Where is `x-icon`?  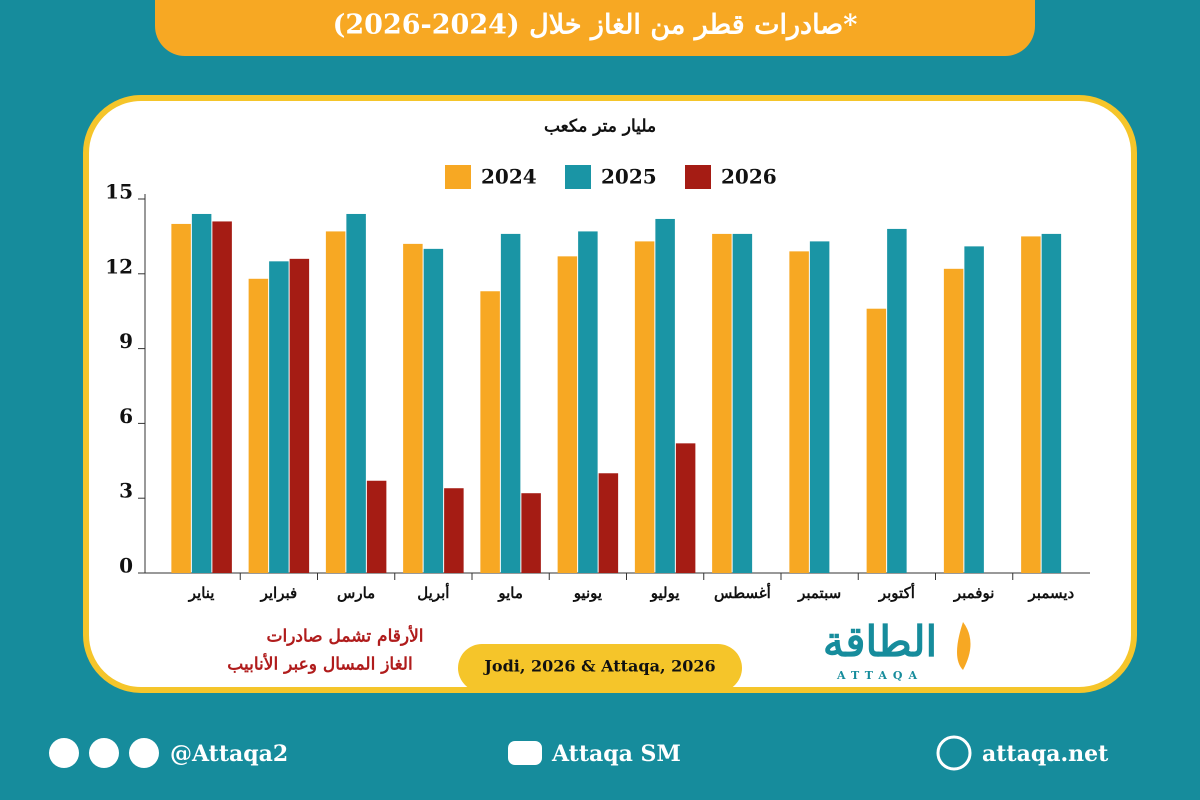 x-icon is located at coordinates (64, 753).